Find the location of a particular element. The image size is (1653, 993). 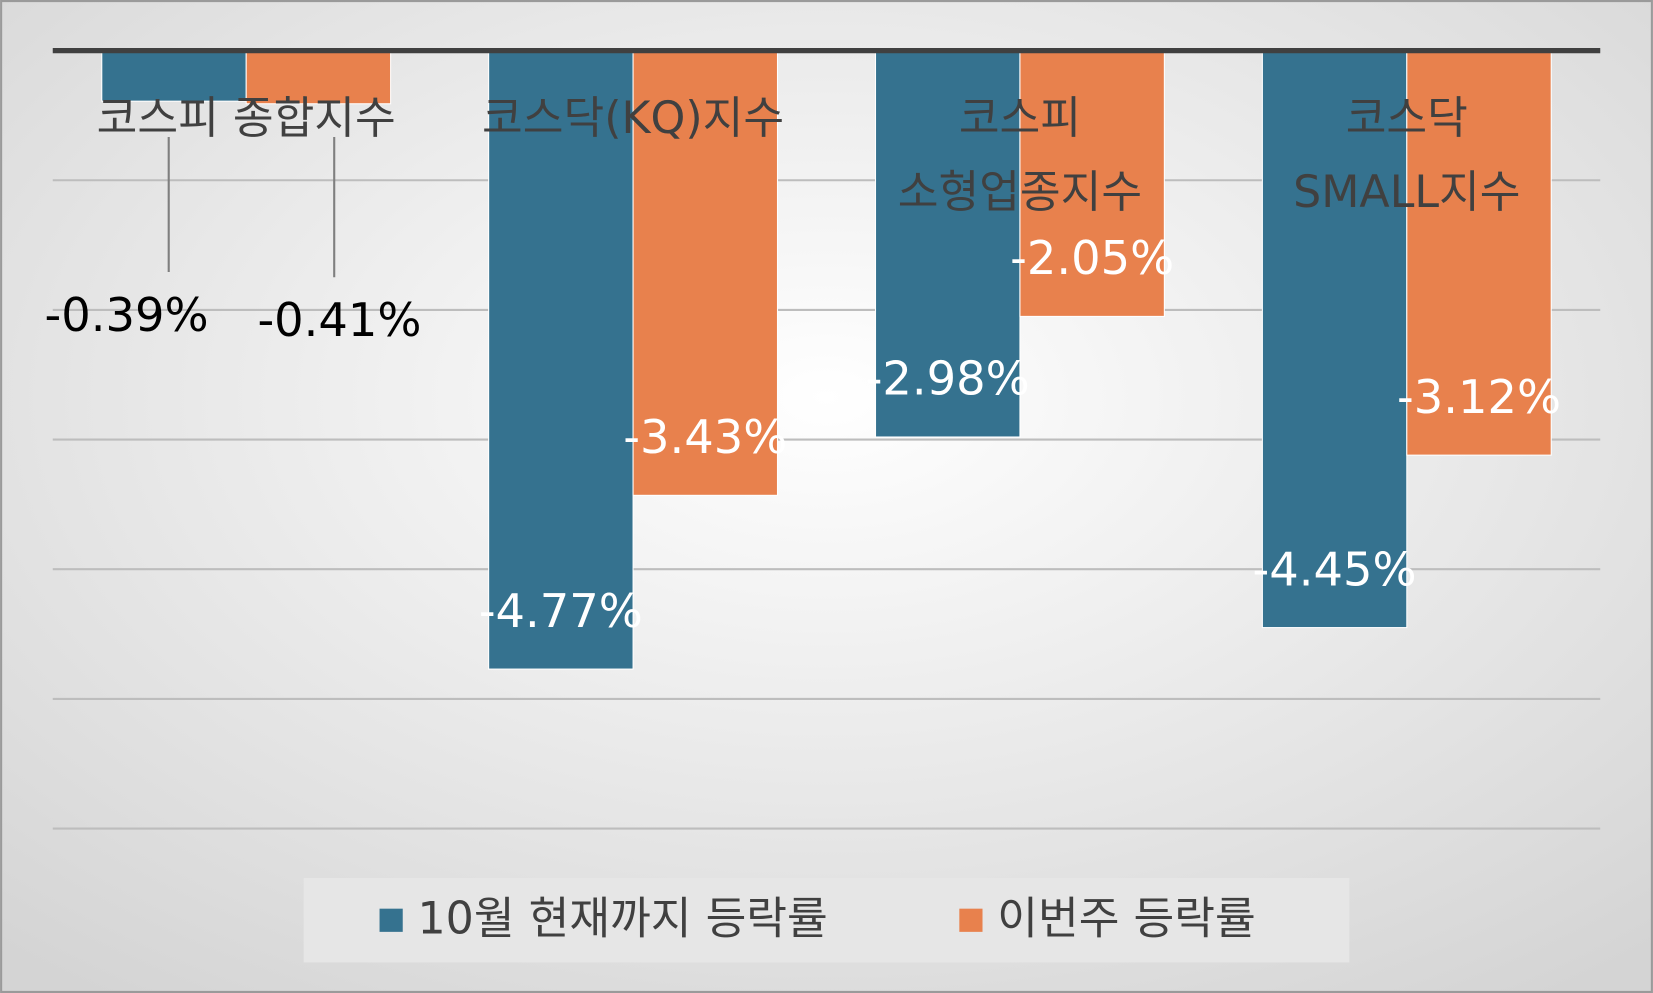

x-tick-label: 코스닥 SMALL지수 is located at coordinates (1406, 155).